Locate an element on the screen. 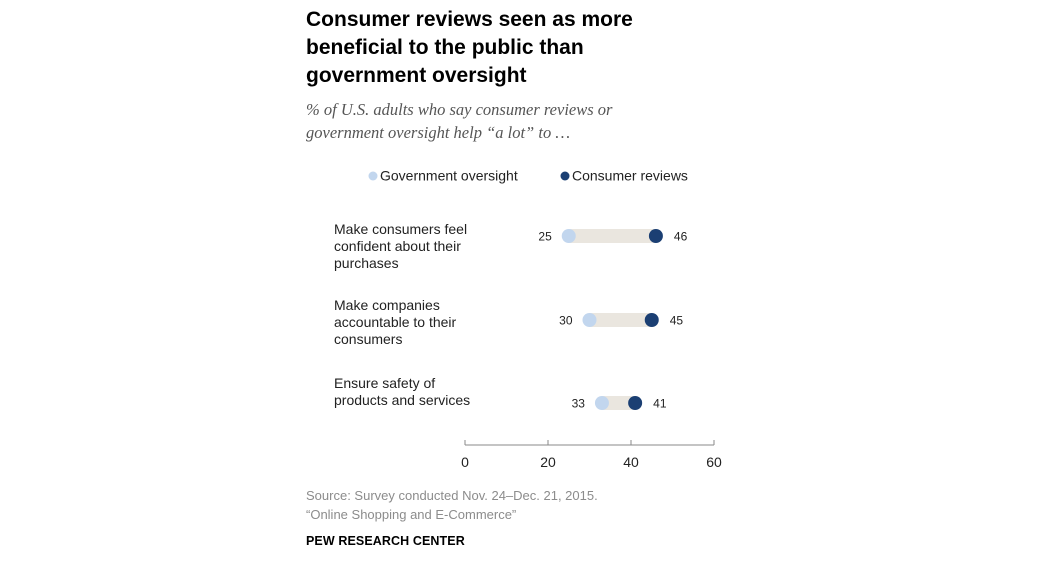 The width and height of the screenshot is (1040, 563). x-tick-label: 20 is located at coordinates (548, 462).